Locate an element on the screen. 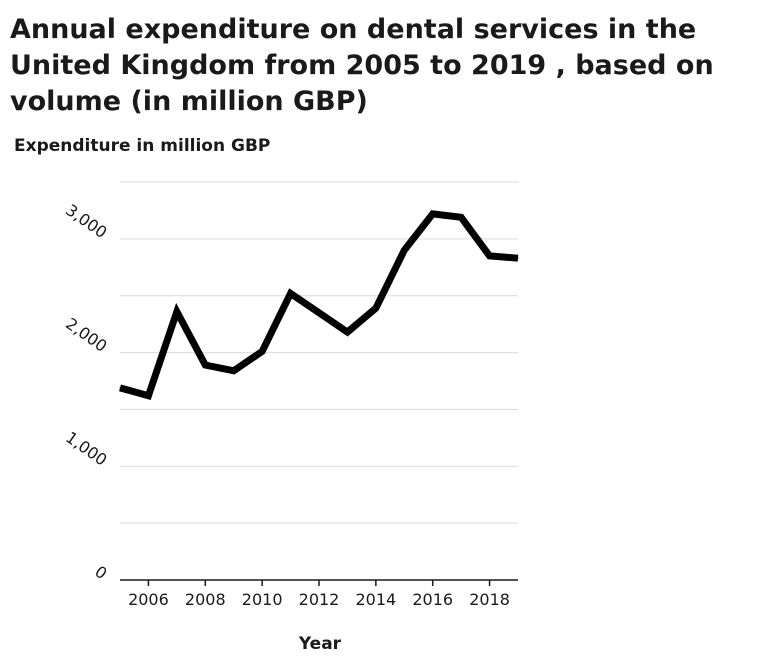 This screenshot has height=668, width=762. x-tick-labels: 2006 2008 2010 2012 2014 2016 2018 is located at coordinates (319, 599).